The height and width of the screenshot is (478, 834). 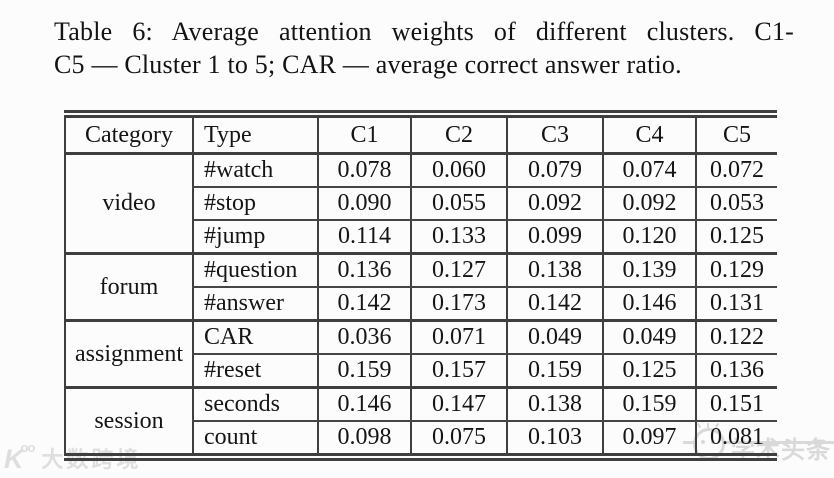 What do you see at coordinates (736, 439) in the screenshot?
I see `value-cell: 0.081` at bounding box center [736, 439].